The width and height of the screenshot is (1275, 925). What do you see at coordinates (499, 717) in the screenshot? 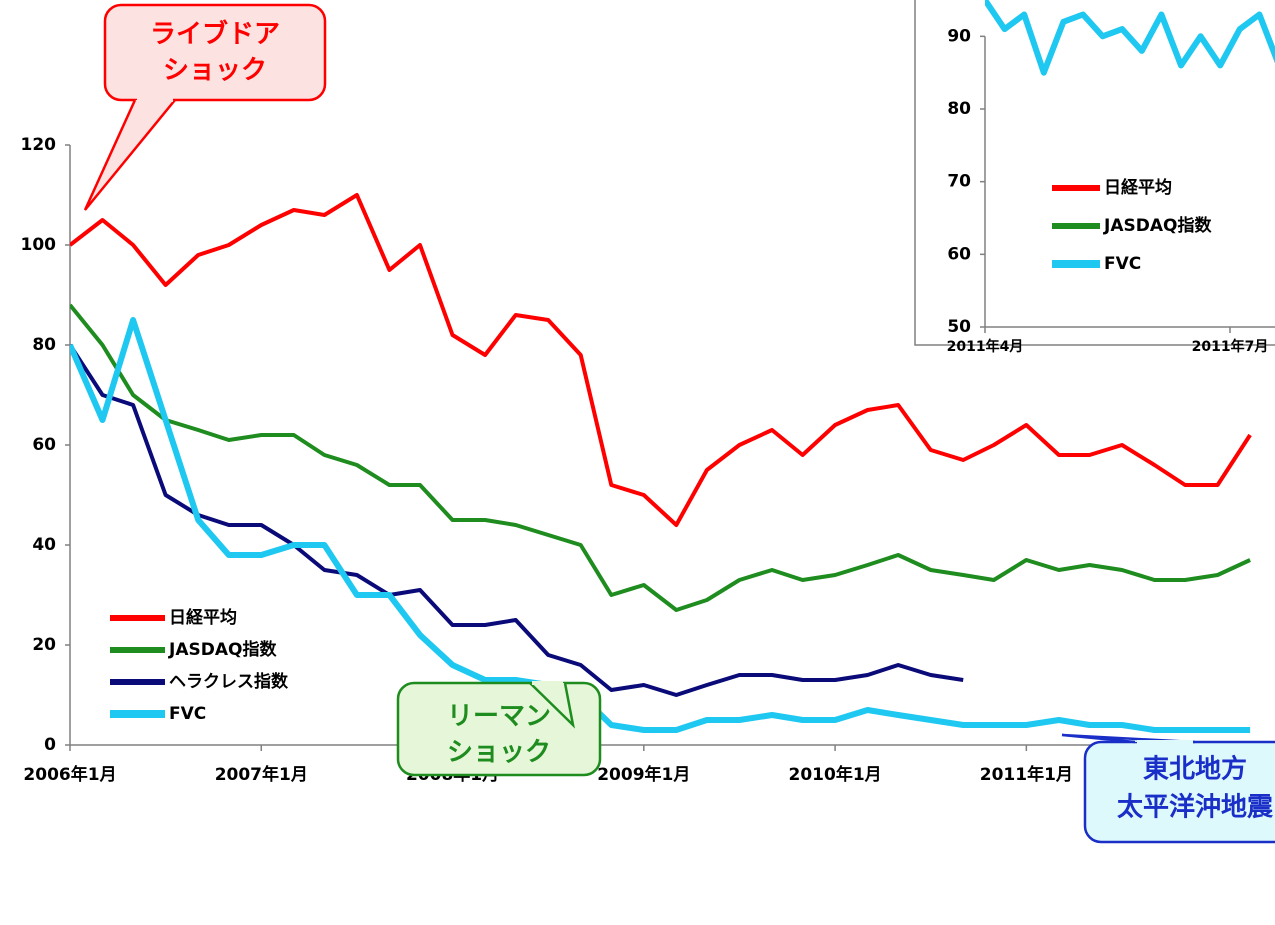
I see `callout-text: リーマン` at bounding box center [499, 717].